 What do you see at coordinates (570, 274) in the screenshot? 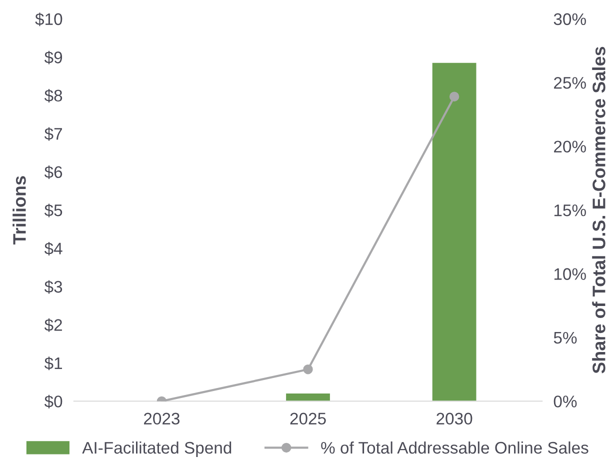
I see `y2-tick-label: 10%` at bounding box center [570, 274].